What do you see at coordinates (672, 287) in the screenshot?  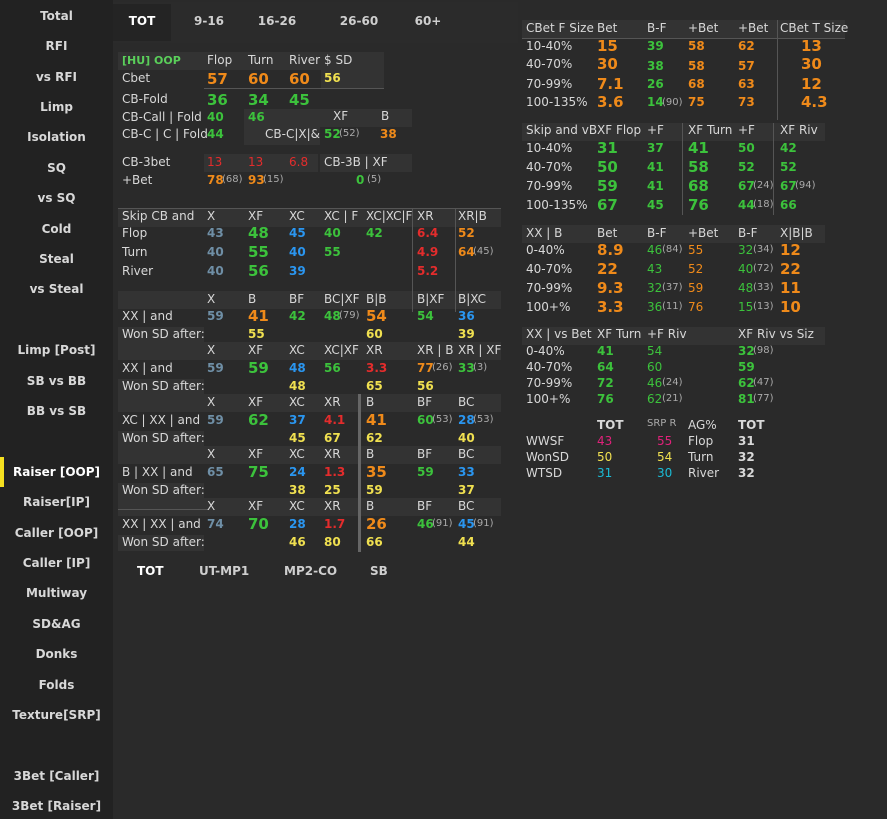 I see `stat-value: (37)` at bounding box center [672, 287].